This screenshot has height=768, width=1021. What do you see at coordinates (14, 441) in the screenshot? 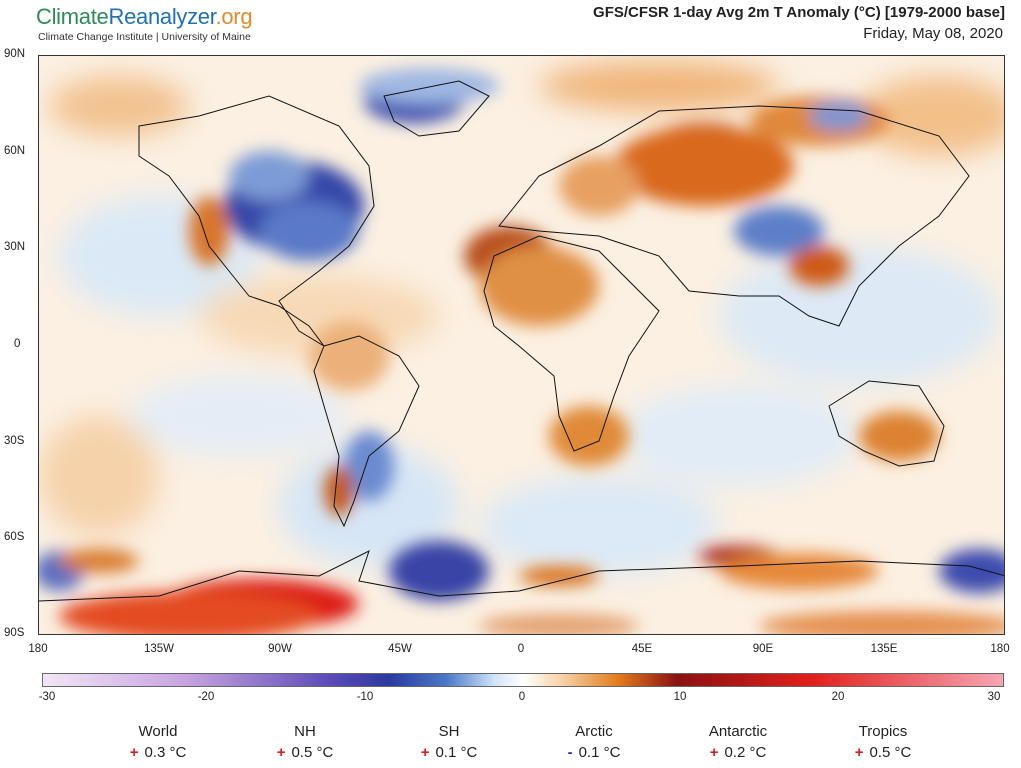
I see `lat-label-30s: 30S` at bounding box center [14, 441].